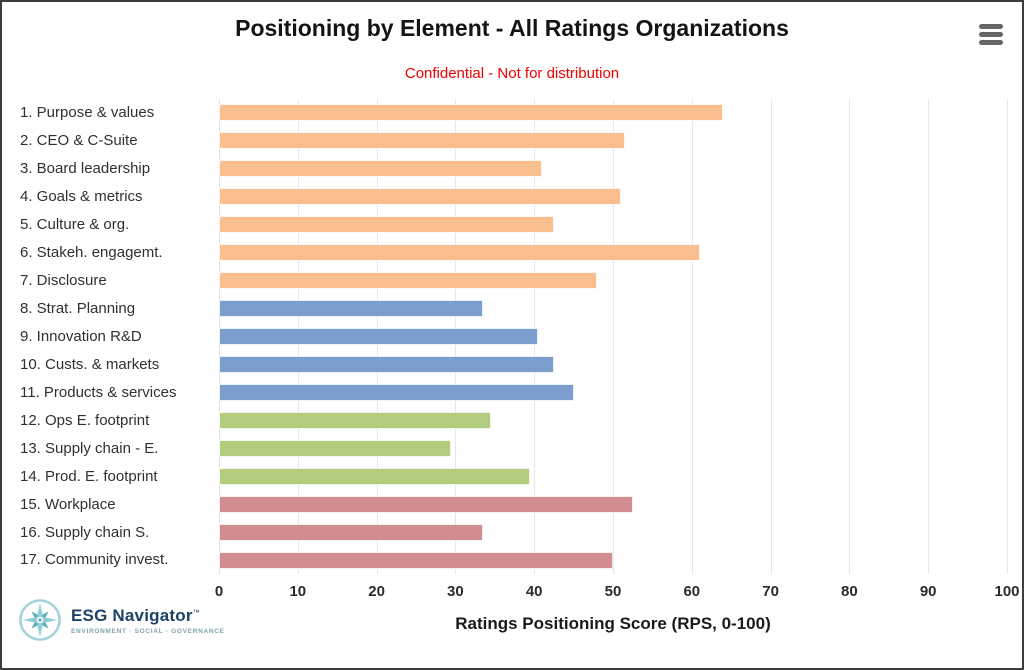 This screenshot has width=1024, height=670. I want to click on x-axis-tick-labels: 0 10 20 30 40 50 60 70 80 90 100, so click(617, 593).